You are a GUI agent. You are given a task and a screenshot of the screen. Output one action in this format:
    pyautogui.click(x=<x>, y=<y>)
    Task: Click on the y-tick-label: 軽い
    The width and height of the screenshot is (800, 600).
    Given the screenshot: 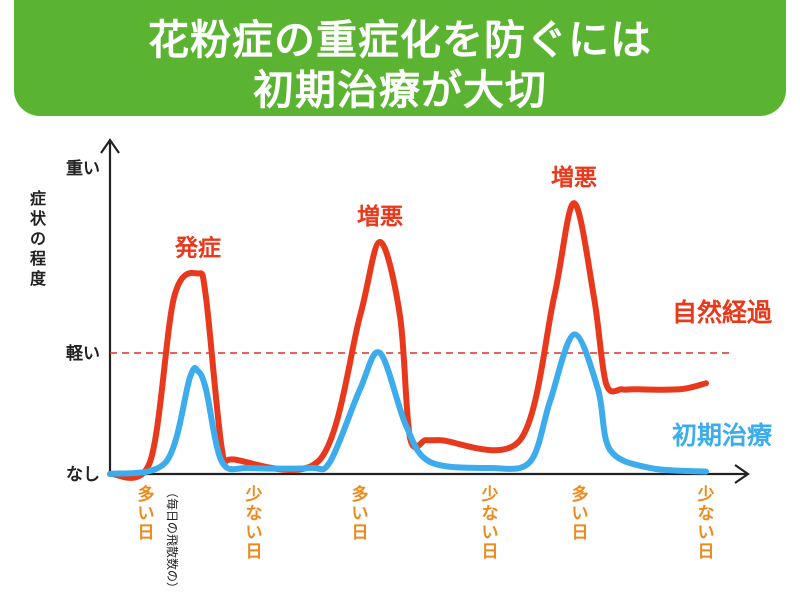 What is the action you would take?
    pyautogui.click(x=83, y=353)
    